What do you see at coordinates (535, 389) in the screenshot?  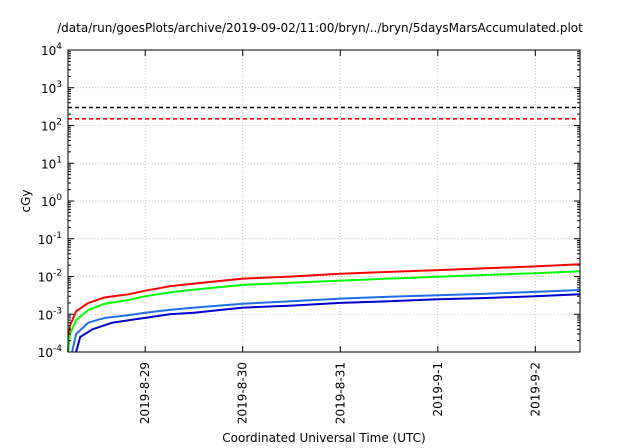 I see `x-tick-label: 2019-9-2` at bounding box center [535, 389].